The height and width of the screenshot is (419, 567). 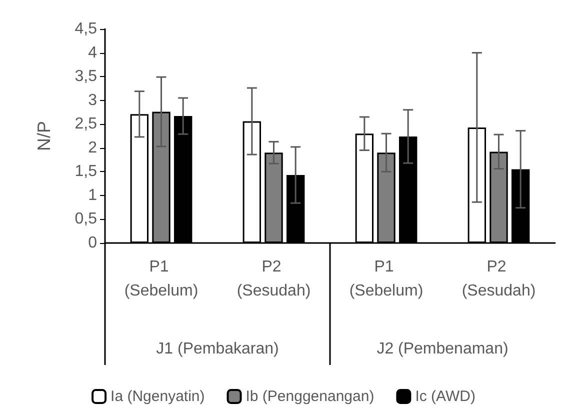 What do you see at coordinates (86, 171) in the screenshot?
I see `y-tick-label: 1,5` at bounding box center [86, 171].